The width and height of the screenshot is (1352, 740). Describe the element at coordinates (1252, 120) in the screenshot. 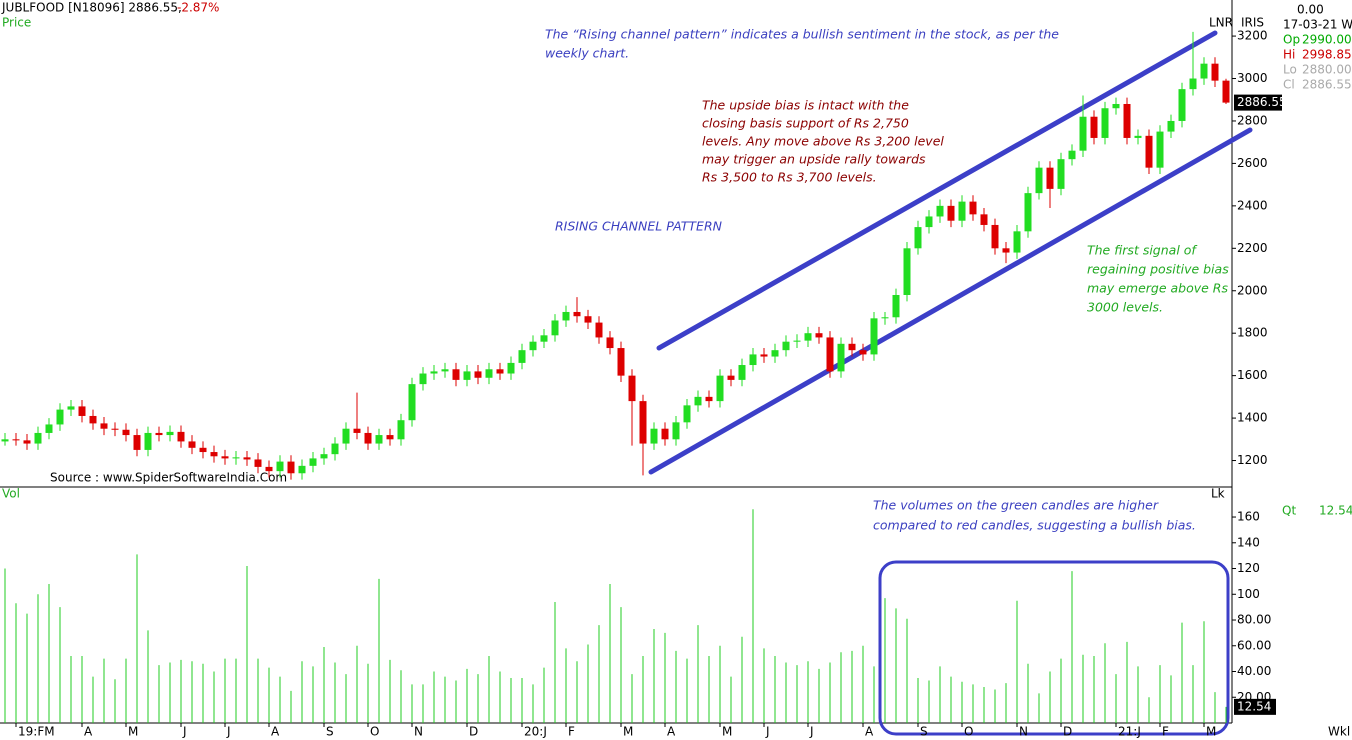

I see `y-tick-label: 2800` at that location.